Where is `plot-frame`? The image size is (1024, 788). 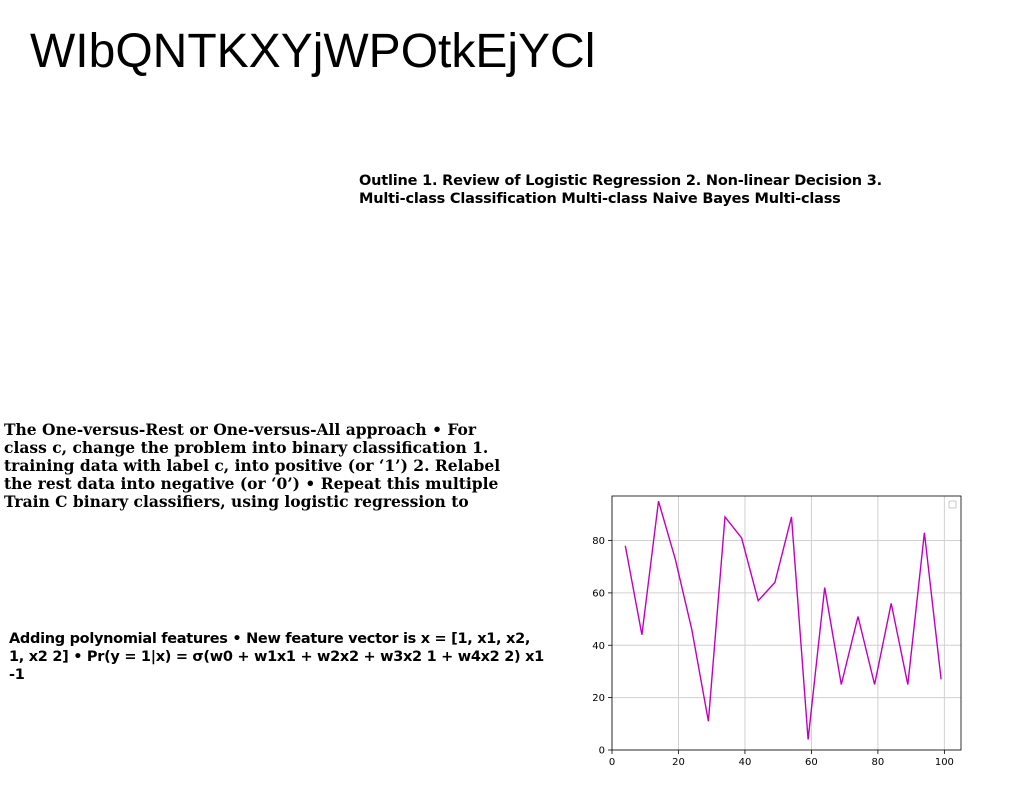
plot-frame is located at coordinates (786, 623).